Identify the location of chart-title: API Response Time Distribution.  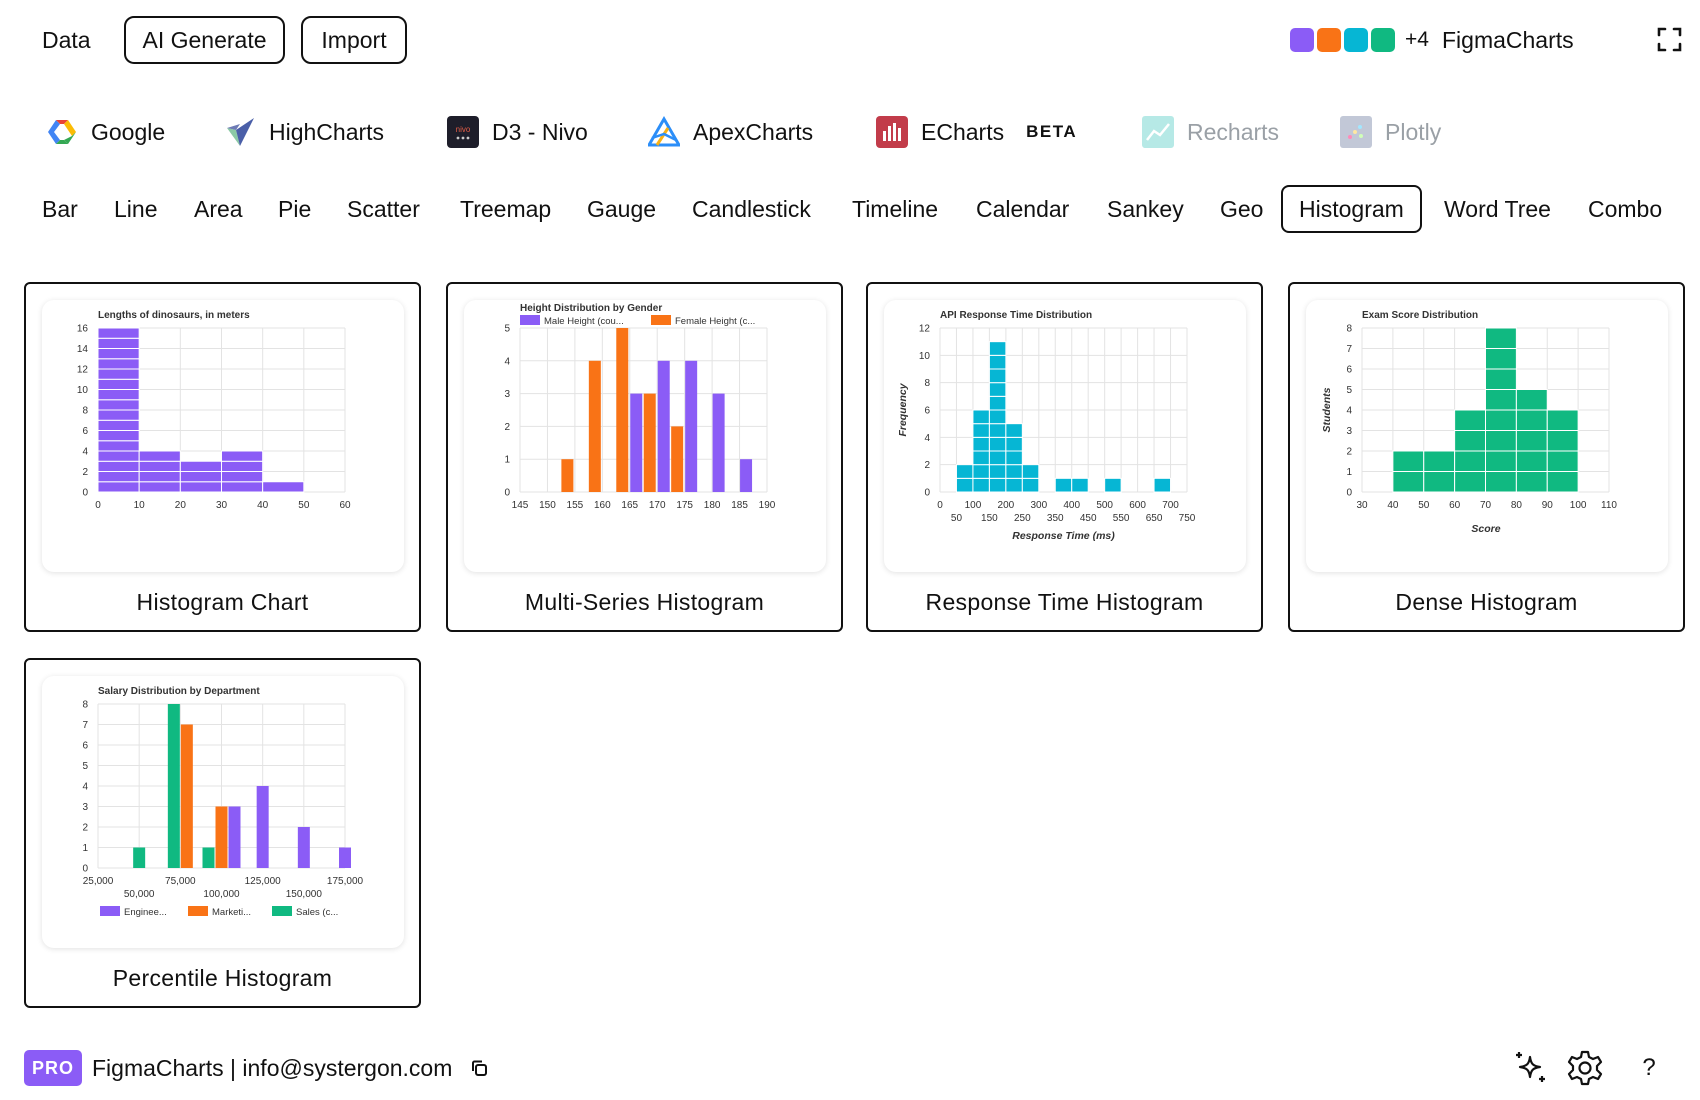
(1016, 315).